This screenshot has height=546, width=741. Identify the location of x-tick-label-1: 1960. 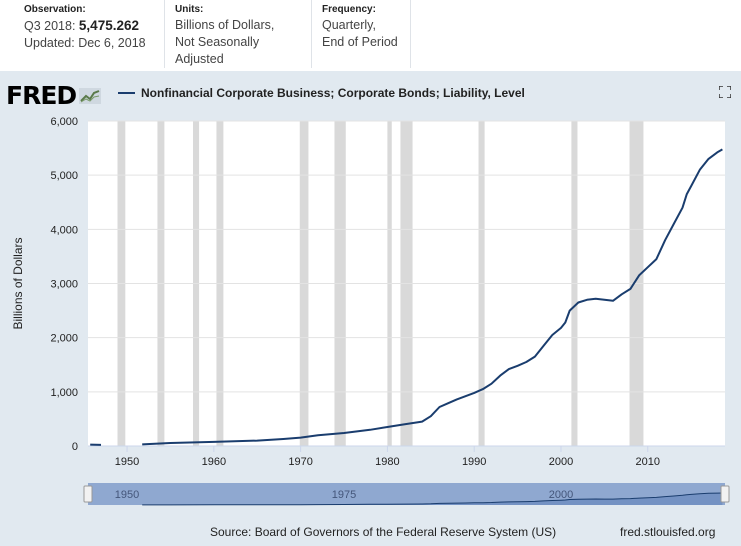
(214, 462).